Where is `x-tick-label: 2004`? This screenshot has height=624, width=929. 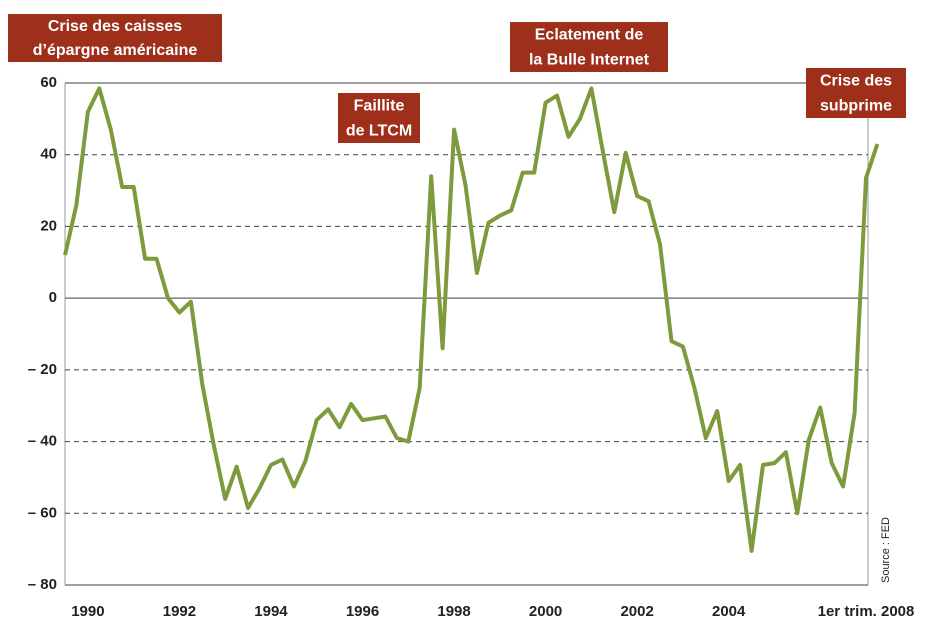 x-tick-label: 2004 is located at coordinates (729, 611).